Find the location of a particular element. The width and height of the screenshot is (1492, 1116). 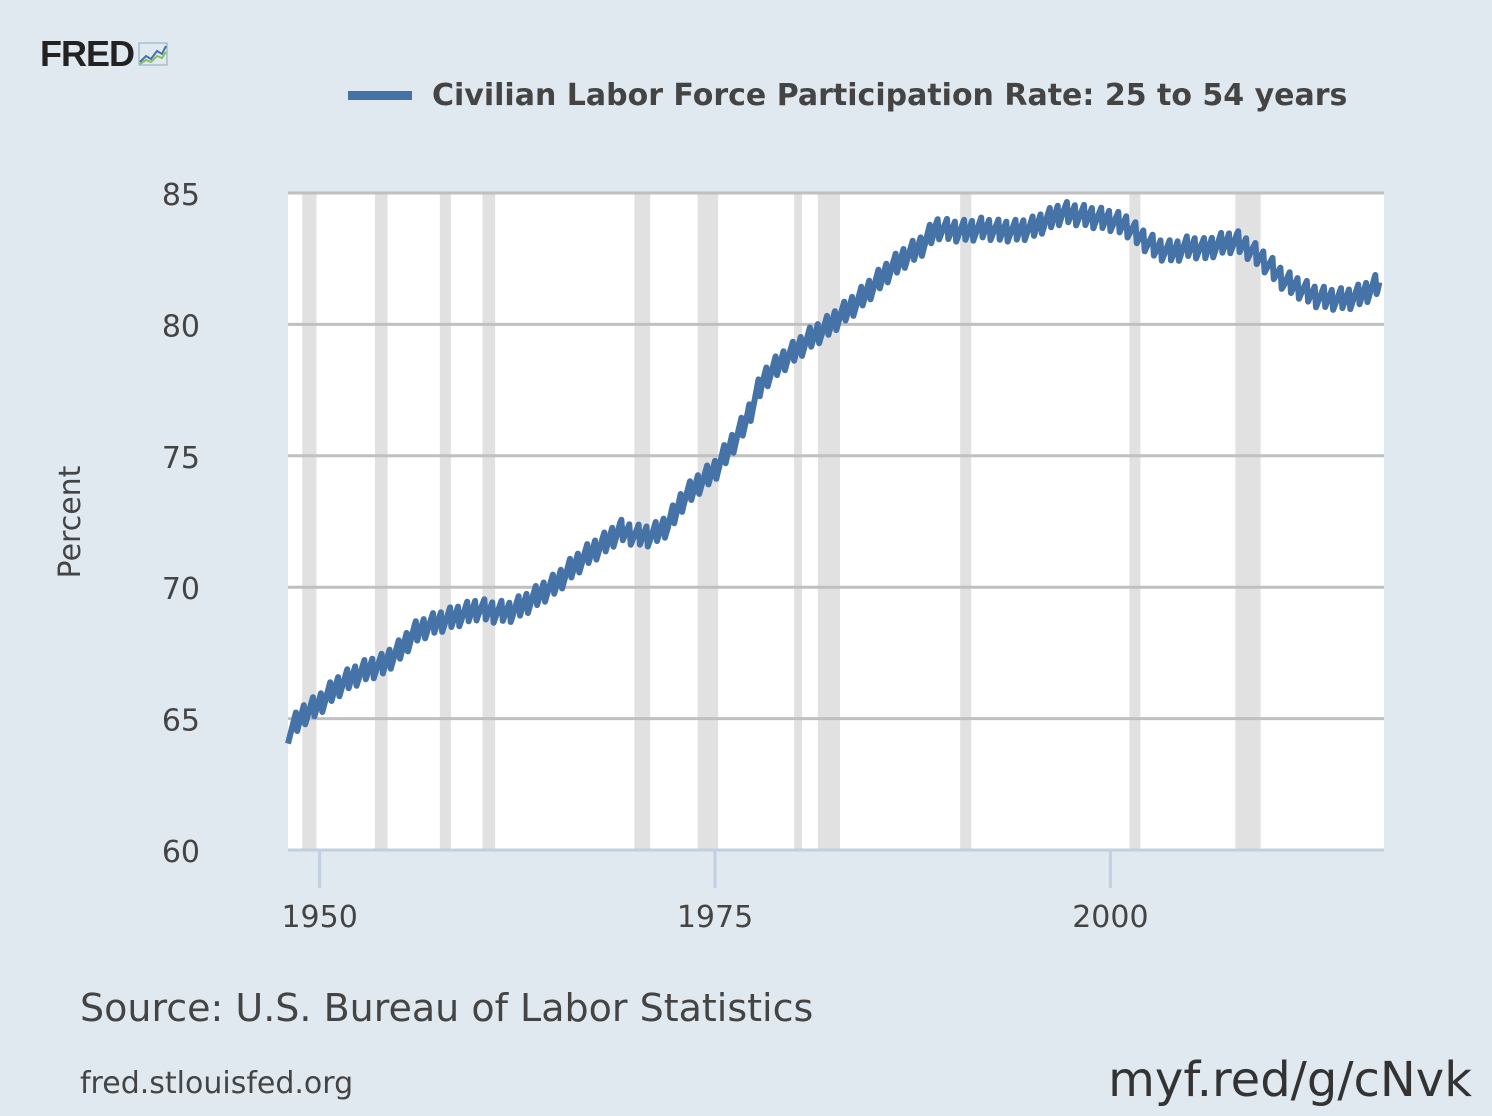

fred-logo: FRED is located at coordinates (104, 54).